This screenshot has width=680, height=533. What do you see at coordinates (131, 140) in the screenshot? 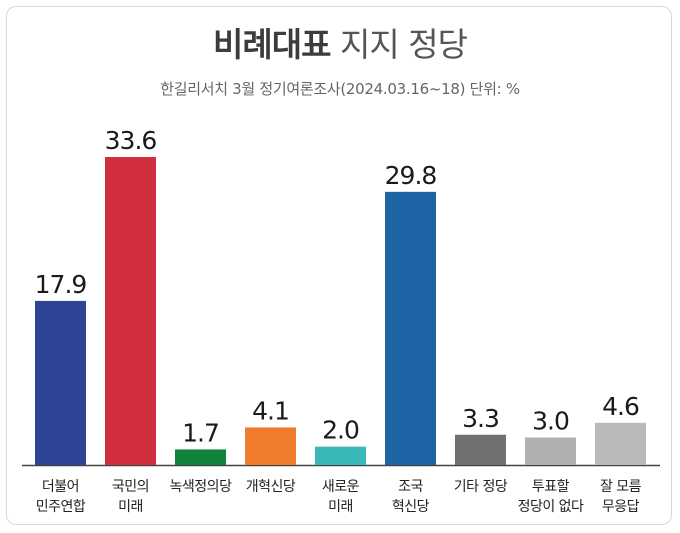
I see `value-label-1: 33.6` at bounding box center [131, 140].